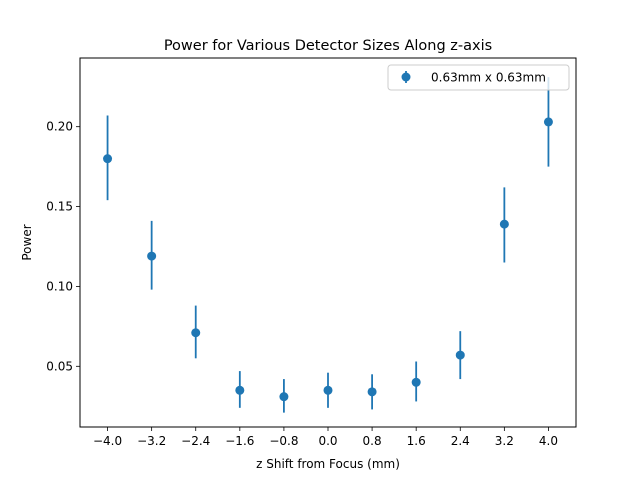  What do you see at coordinates (63, 246) in the screenshot?
I see `y-axis: 0.05 0.10 0.15 0.20` at bounding box center [63, 246].